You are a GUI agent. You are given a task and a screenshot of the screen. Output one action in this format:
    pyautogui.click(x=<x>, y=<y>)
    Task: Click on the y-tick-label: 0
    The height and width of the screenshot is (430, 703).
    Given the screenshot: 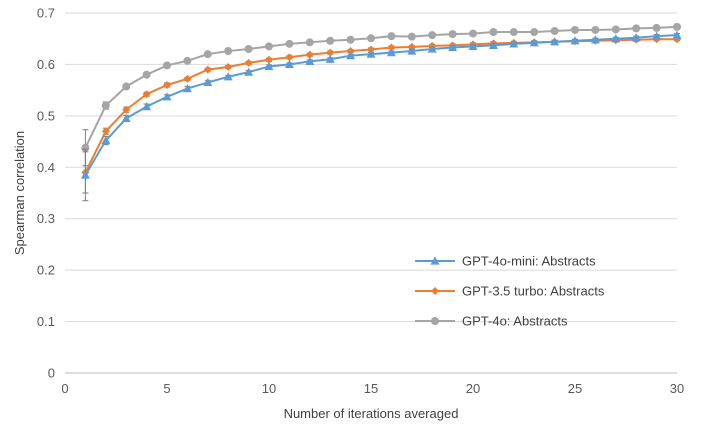 What is the action you would take?
    pyautogui.click(x=51, y=373)
    